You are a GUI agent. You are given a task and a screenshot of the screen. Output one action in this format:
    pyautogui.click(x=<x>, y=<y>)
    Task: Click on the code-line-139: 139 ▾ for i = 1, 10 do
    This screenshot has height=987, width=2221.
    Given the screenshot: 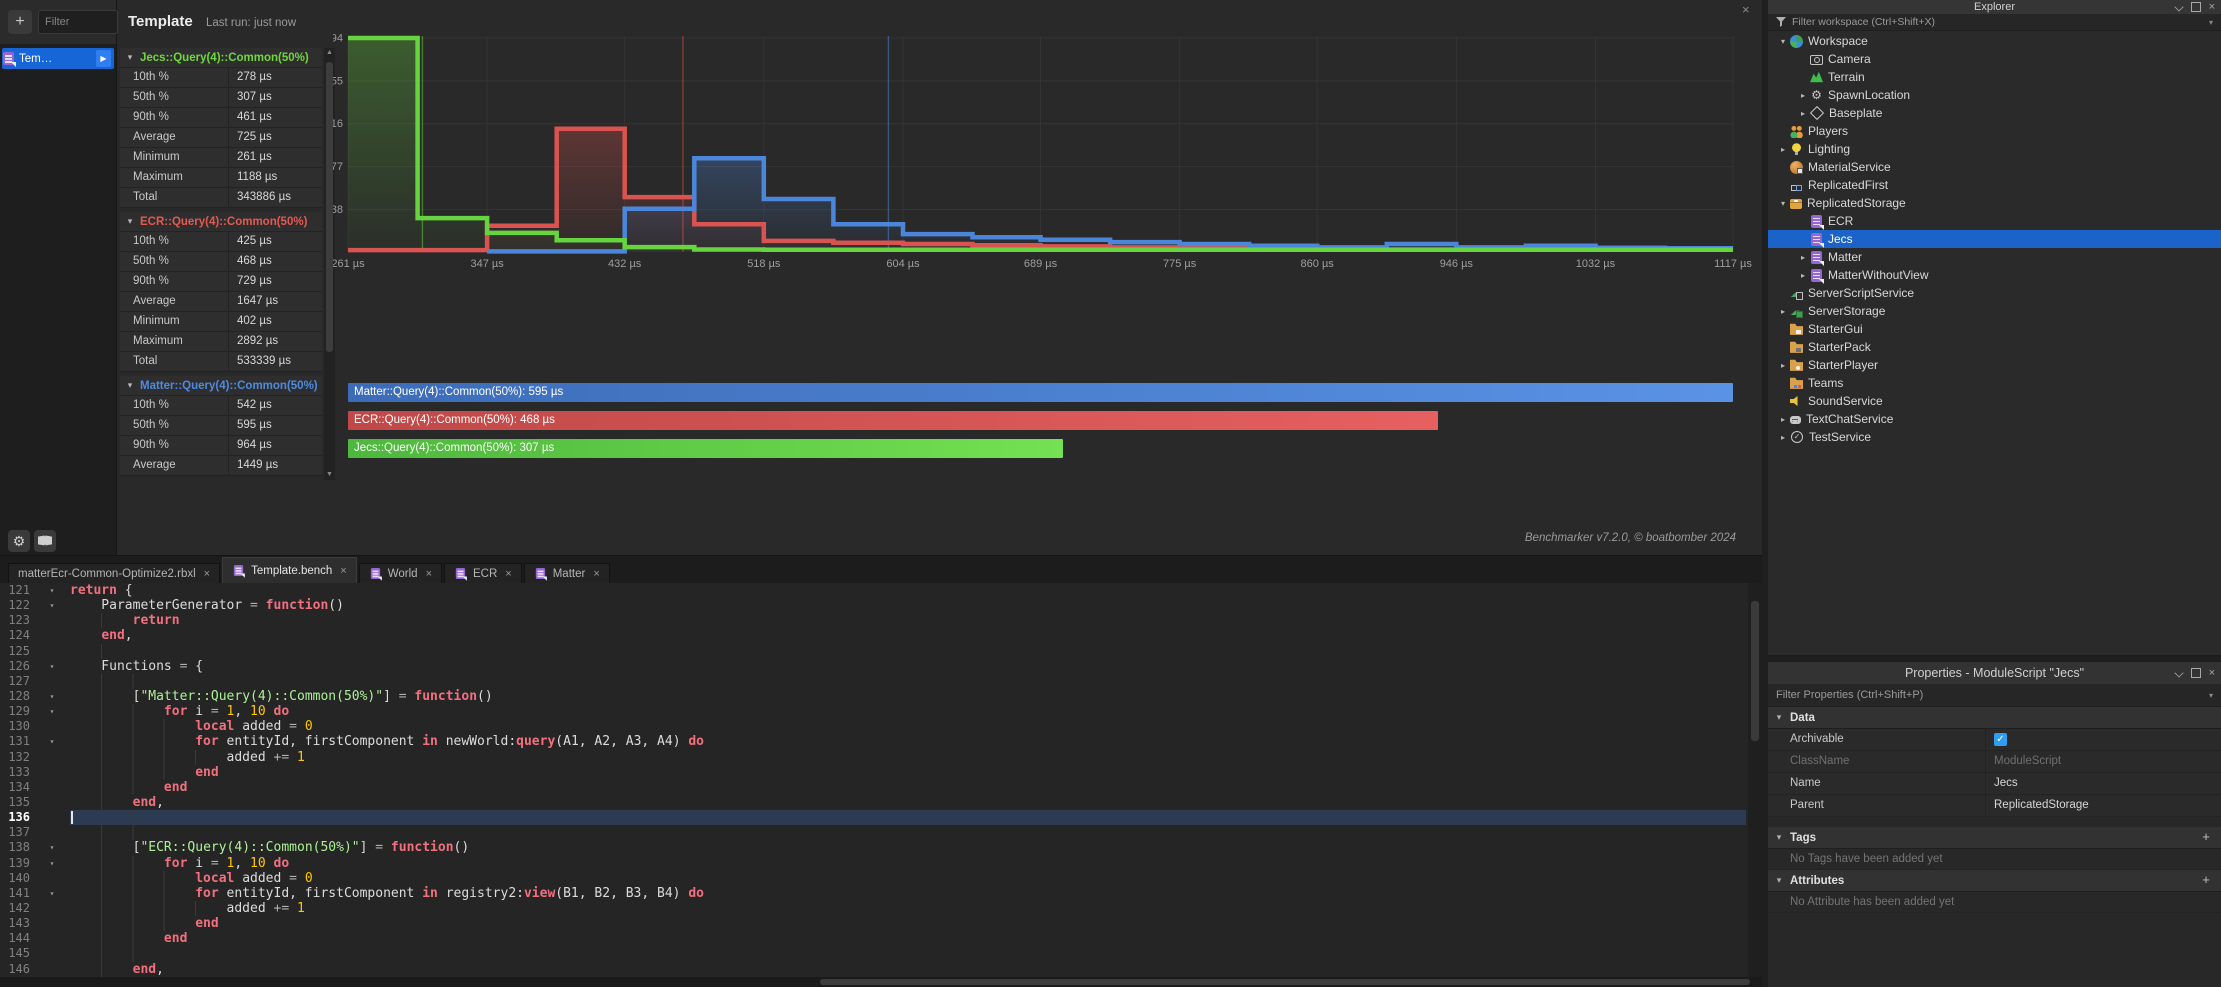 What is the action you would take?
    pyautogui.click(x=881, y=863)
    